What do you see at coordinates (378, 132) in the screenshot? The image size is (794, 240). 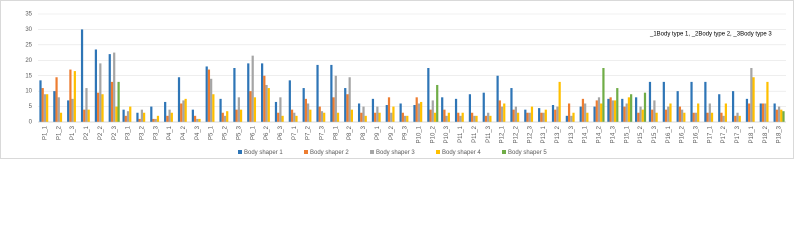 I see `x-tick-label: P9_1` at bounding box center [378, 132].